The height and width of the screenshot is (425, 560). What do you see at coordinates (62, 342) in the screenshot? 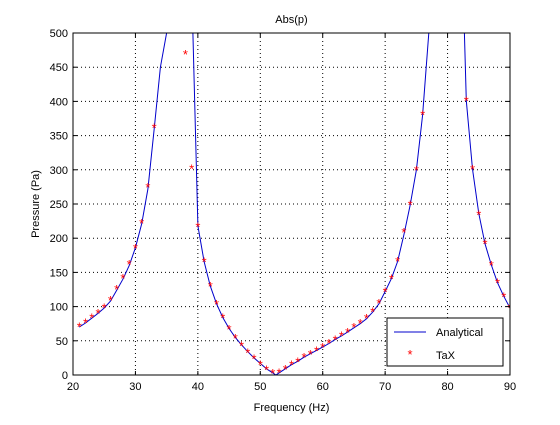
I see `y-tick-label: 50` at bounding box center [62, 342].